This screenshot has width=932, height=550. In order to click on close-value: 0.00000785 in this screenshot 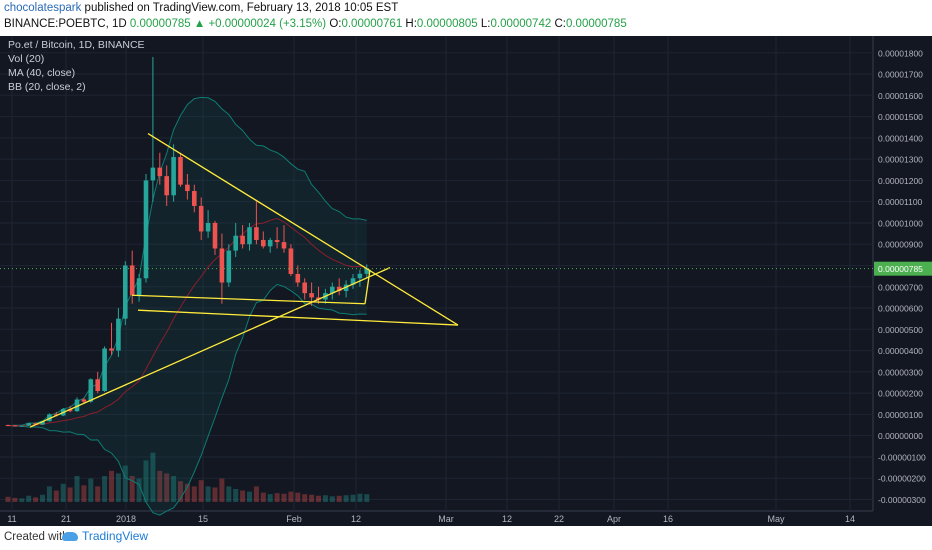, I will do `click(596, 24)`.